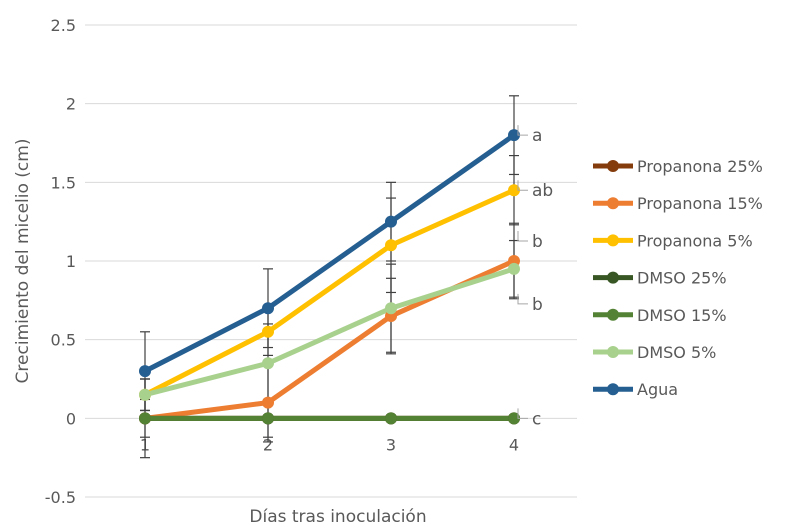  Describe the element at coordinates (60, 261) in the screenshot. I see `y-axis-ticks: -0.5 0 0.5 1 1.5 2 2.5` at that location.